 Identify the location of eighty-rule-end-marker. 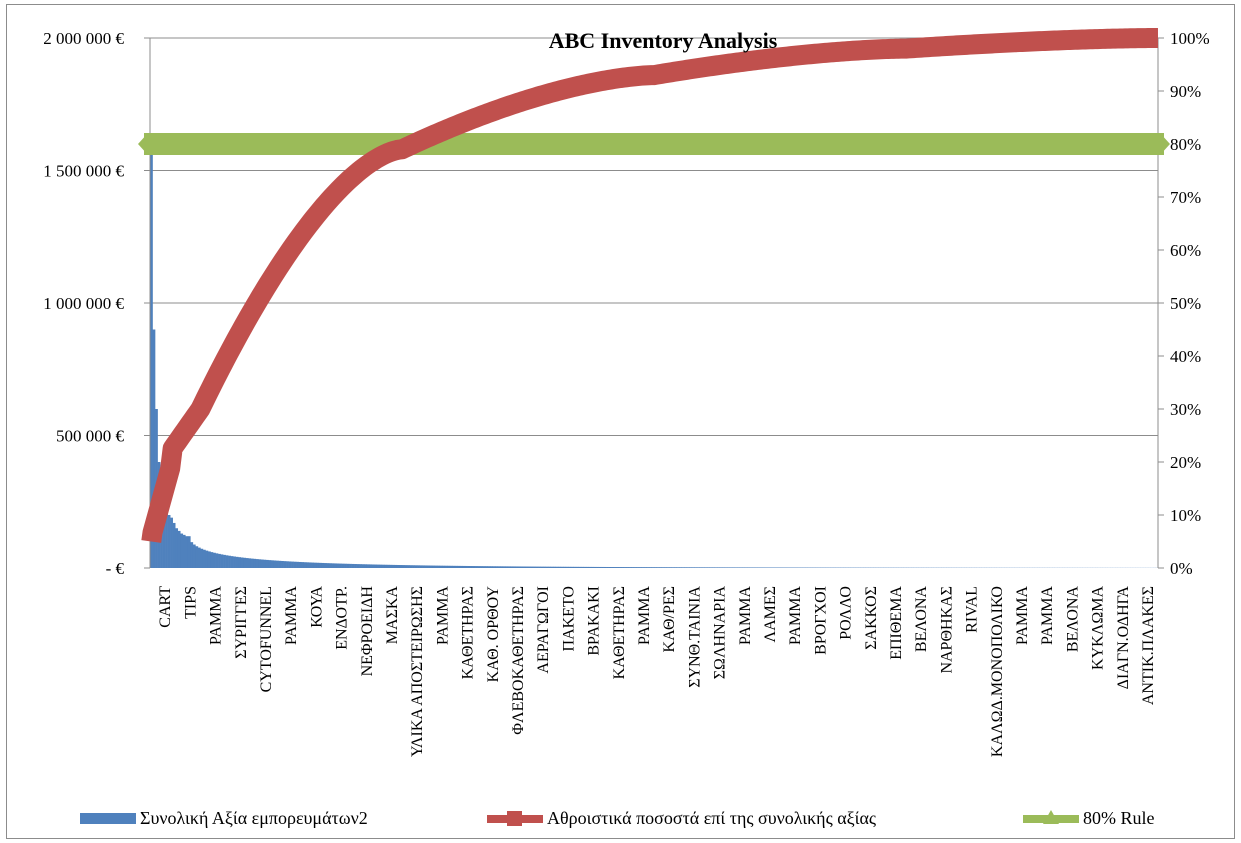
(1165, 144).